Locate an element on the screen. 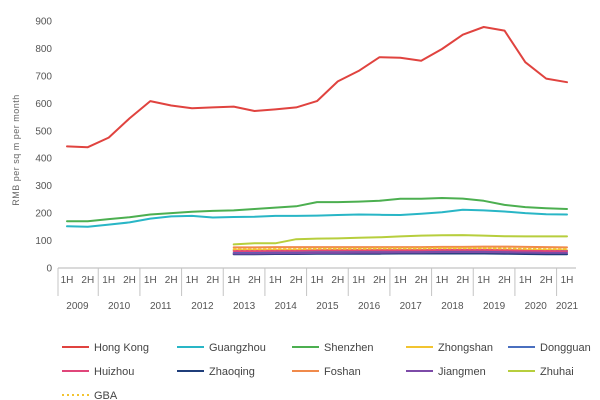 Image resolution: width=600 pixels, height=400 pixels. year-label: 2019 is located at coordinates (494, 306).